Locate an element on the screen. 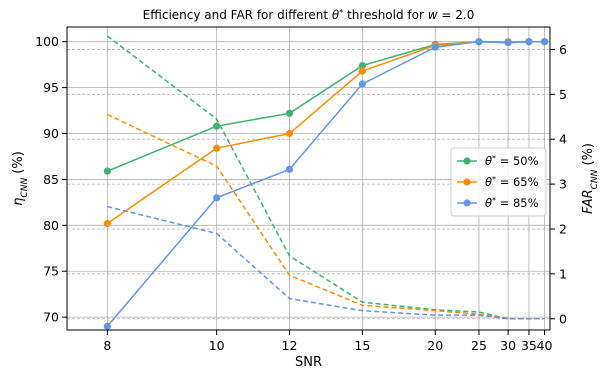 The width and height of the screenshot is (606, 372). x-axis-title: SNR is located at coordinates (308, 362).